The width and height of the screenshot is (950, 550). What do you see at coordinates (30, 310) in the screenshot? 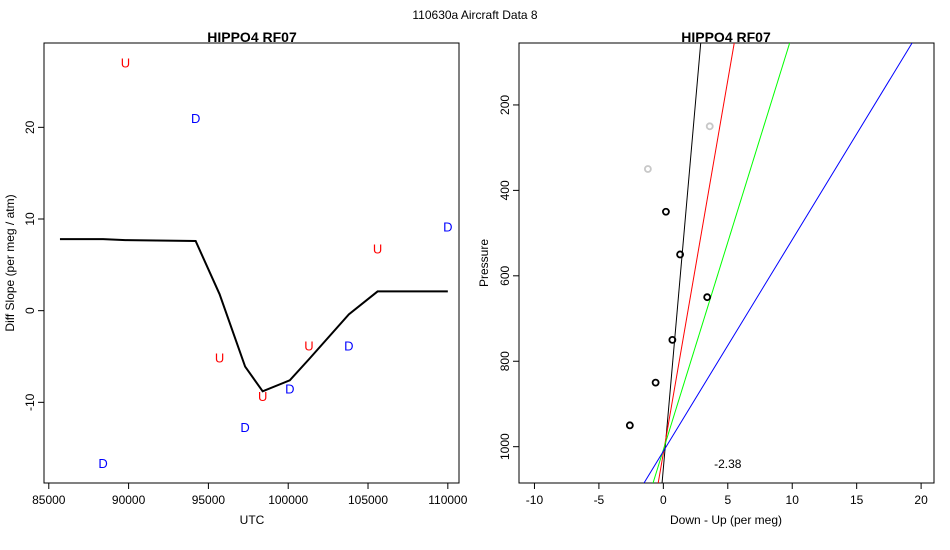
I see `y-tick-label: 0` at bounding box center [30, 310].